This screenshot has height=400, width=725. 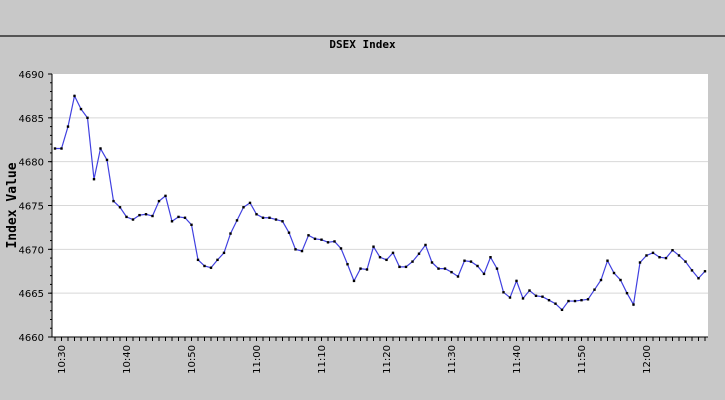 I want to click on x-tick-label: 11:30, so click(x=452, y=359).